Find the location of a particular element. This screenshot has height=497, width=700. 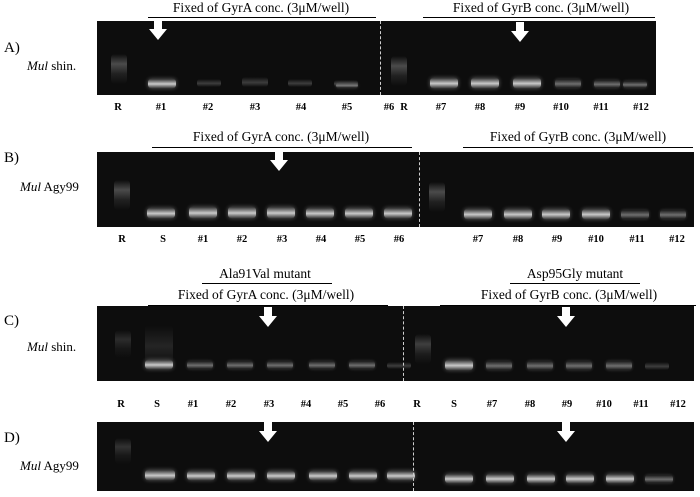

gel-image-b is located at coordinates (395, 189).